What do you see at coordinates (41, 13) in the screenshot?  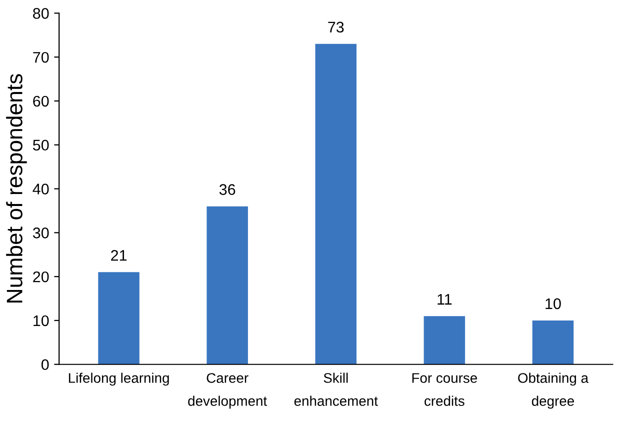 I see `y-tick-label: 80` at bounding box center [41, 13].